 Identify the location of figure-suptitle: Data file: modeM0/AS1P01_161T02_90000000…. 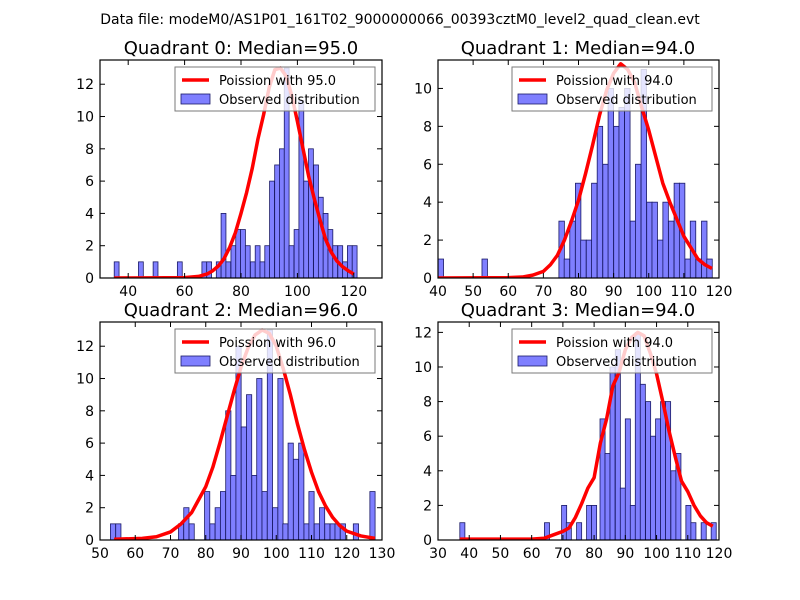
(400, 20).